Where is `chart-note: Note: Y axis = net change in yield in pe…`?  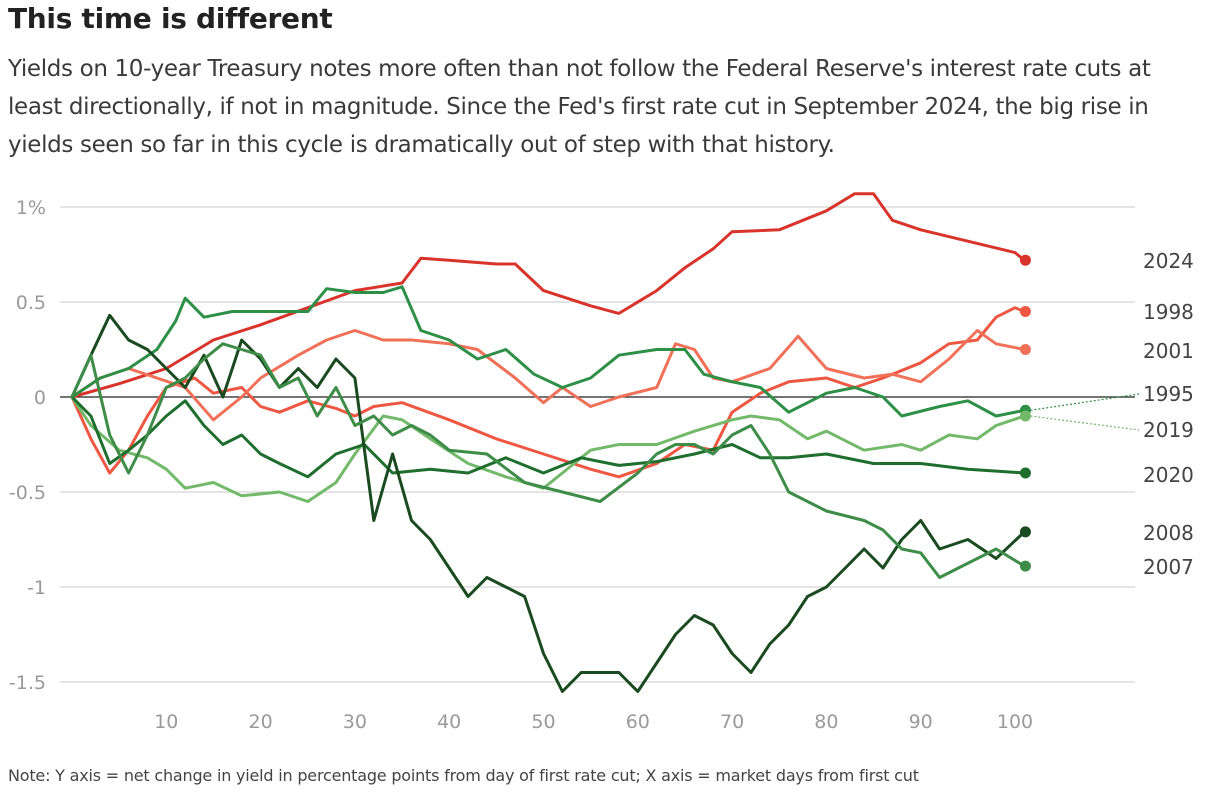
chart-note: Note: Y axis = net change in yield in pe… is located at coordinates (463, 775).